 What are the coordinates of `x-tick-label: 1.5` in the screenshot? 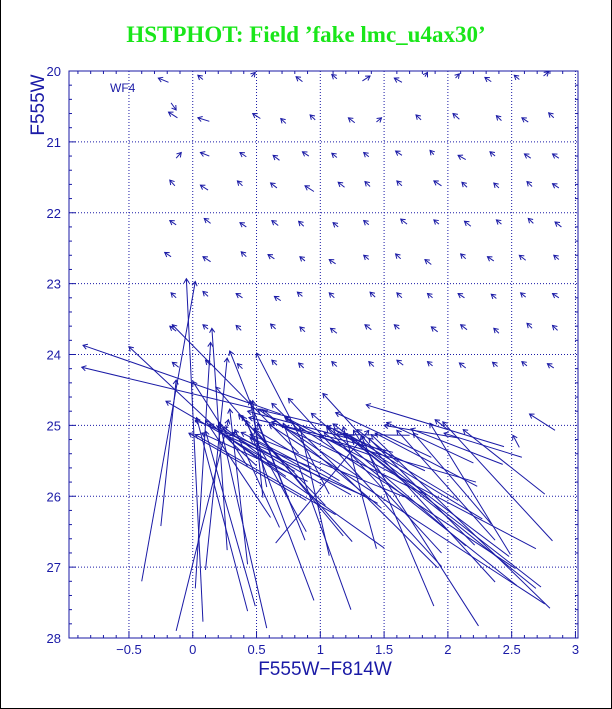 It's located at (384, 649).